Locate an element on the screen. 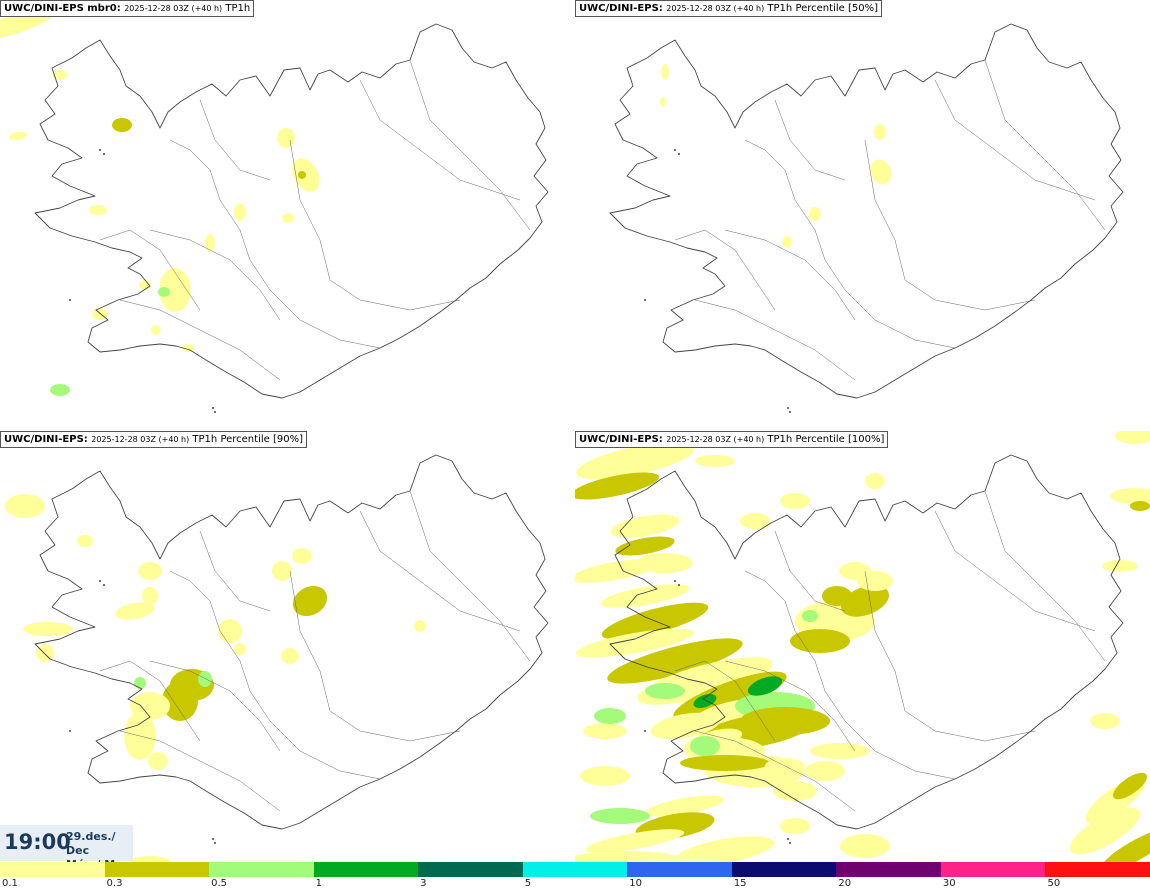 The height and width of the screenshot is (891, 1150). valid-time-stamp: 19:00 29.des./ Dec Mán./ Mon is located at coordinates (66, 848).